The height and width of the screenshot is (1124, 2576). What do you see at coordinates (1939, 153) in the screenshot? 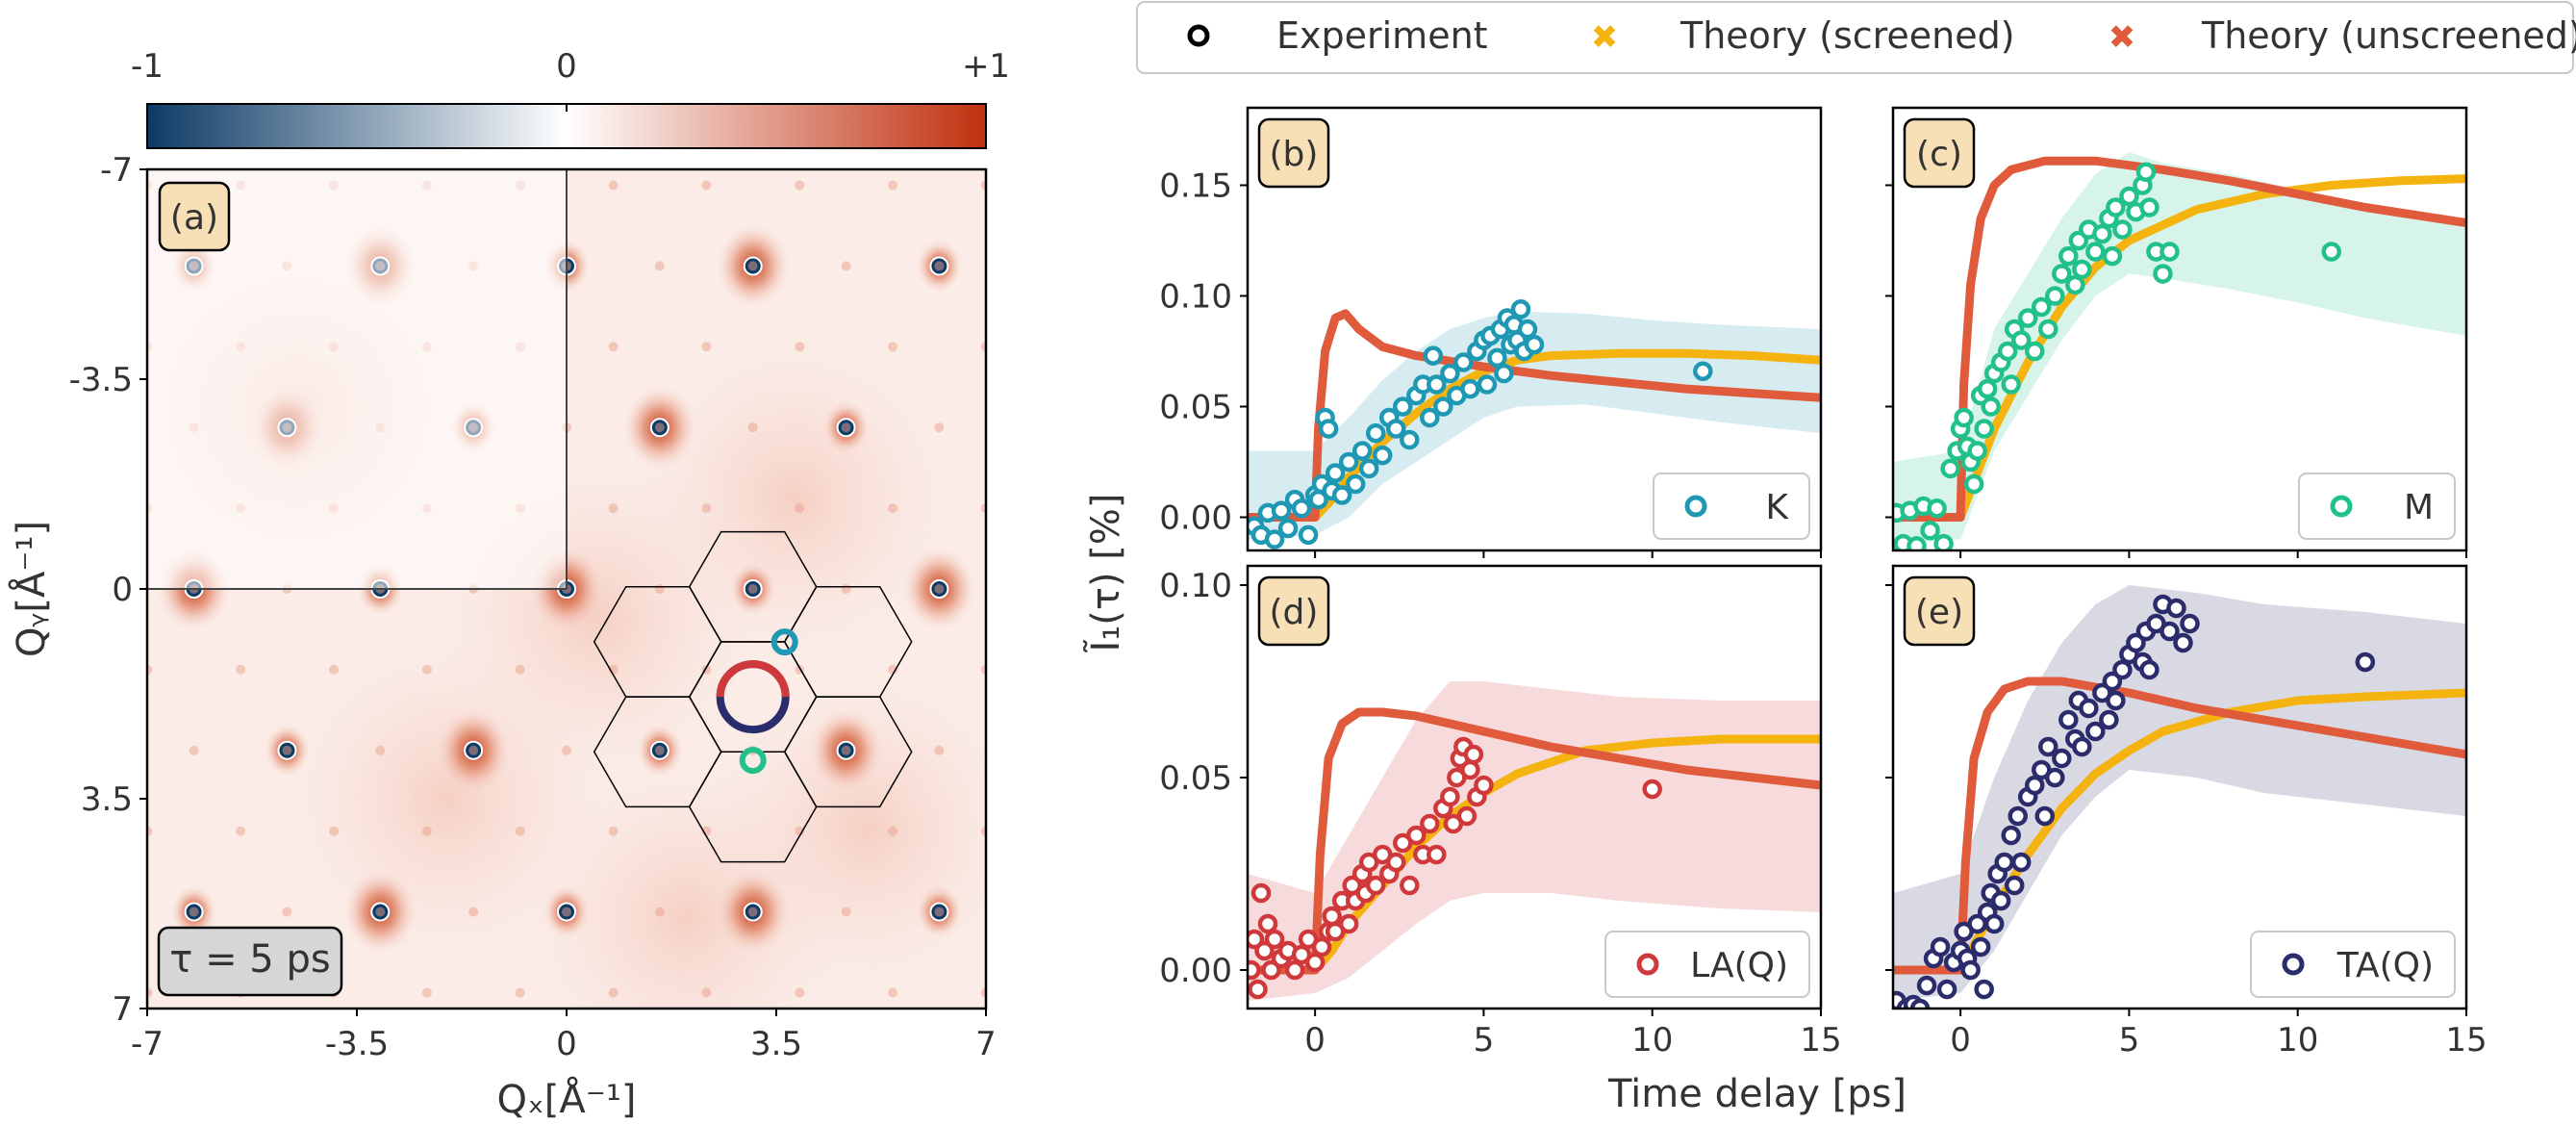
I see `panel-label: (c)` at bounding box center [1939, 153].